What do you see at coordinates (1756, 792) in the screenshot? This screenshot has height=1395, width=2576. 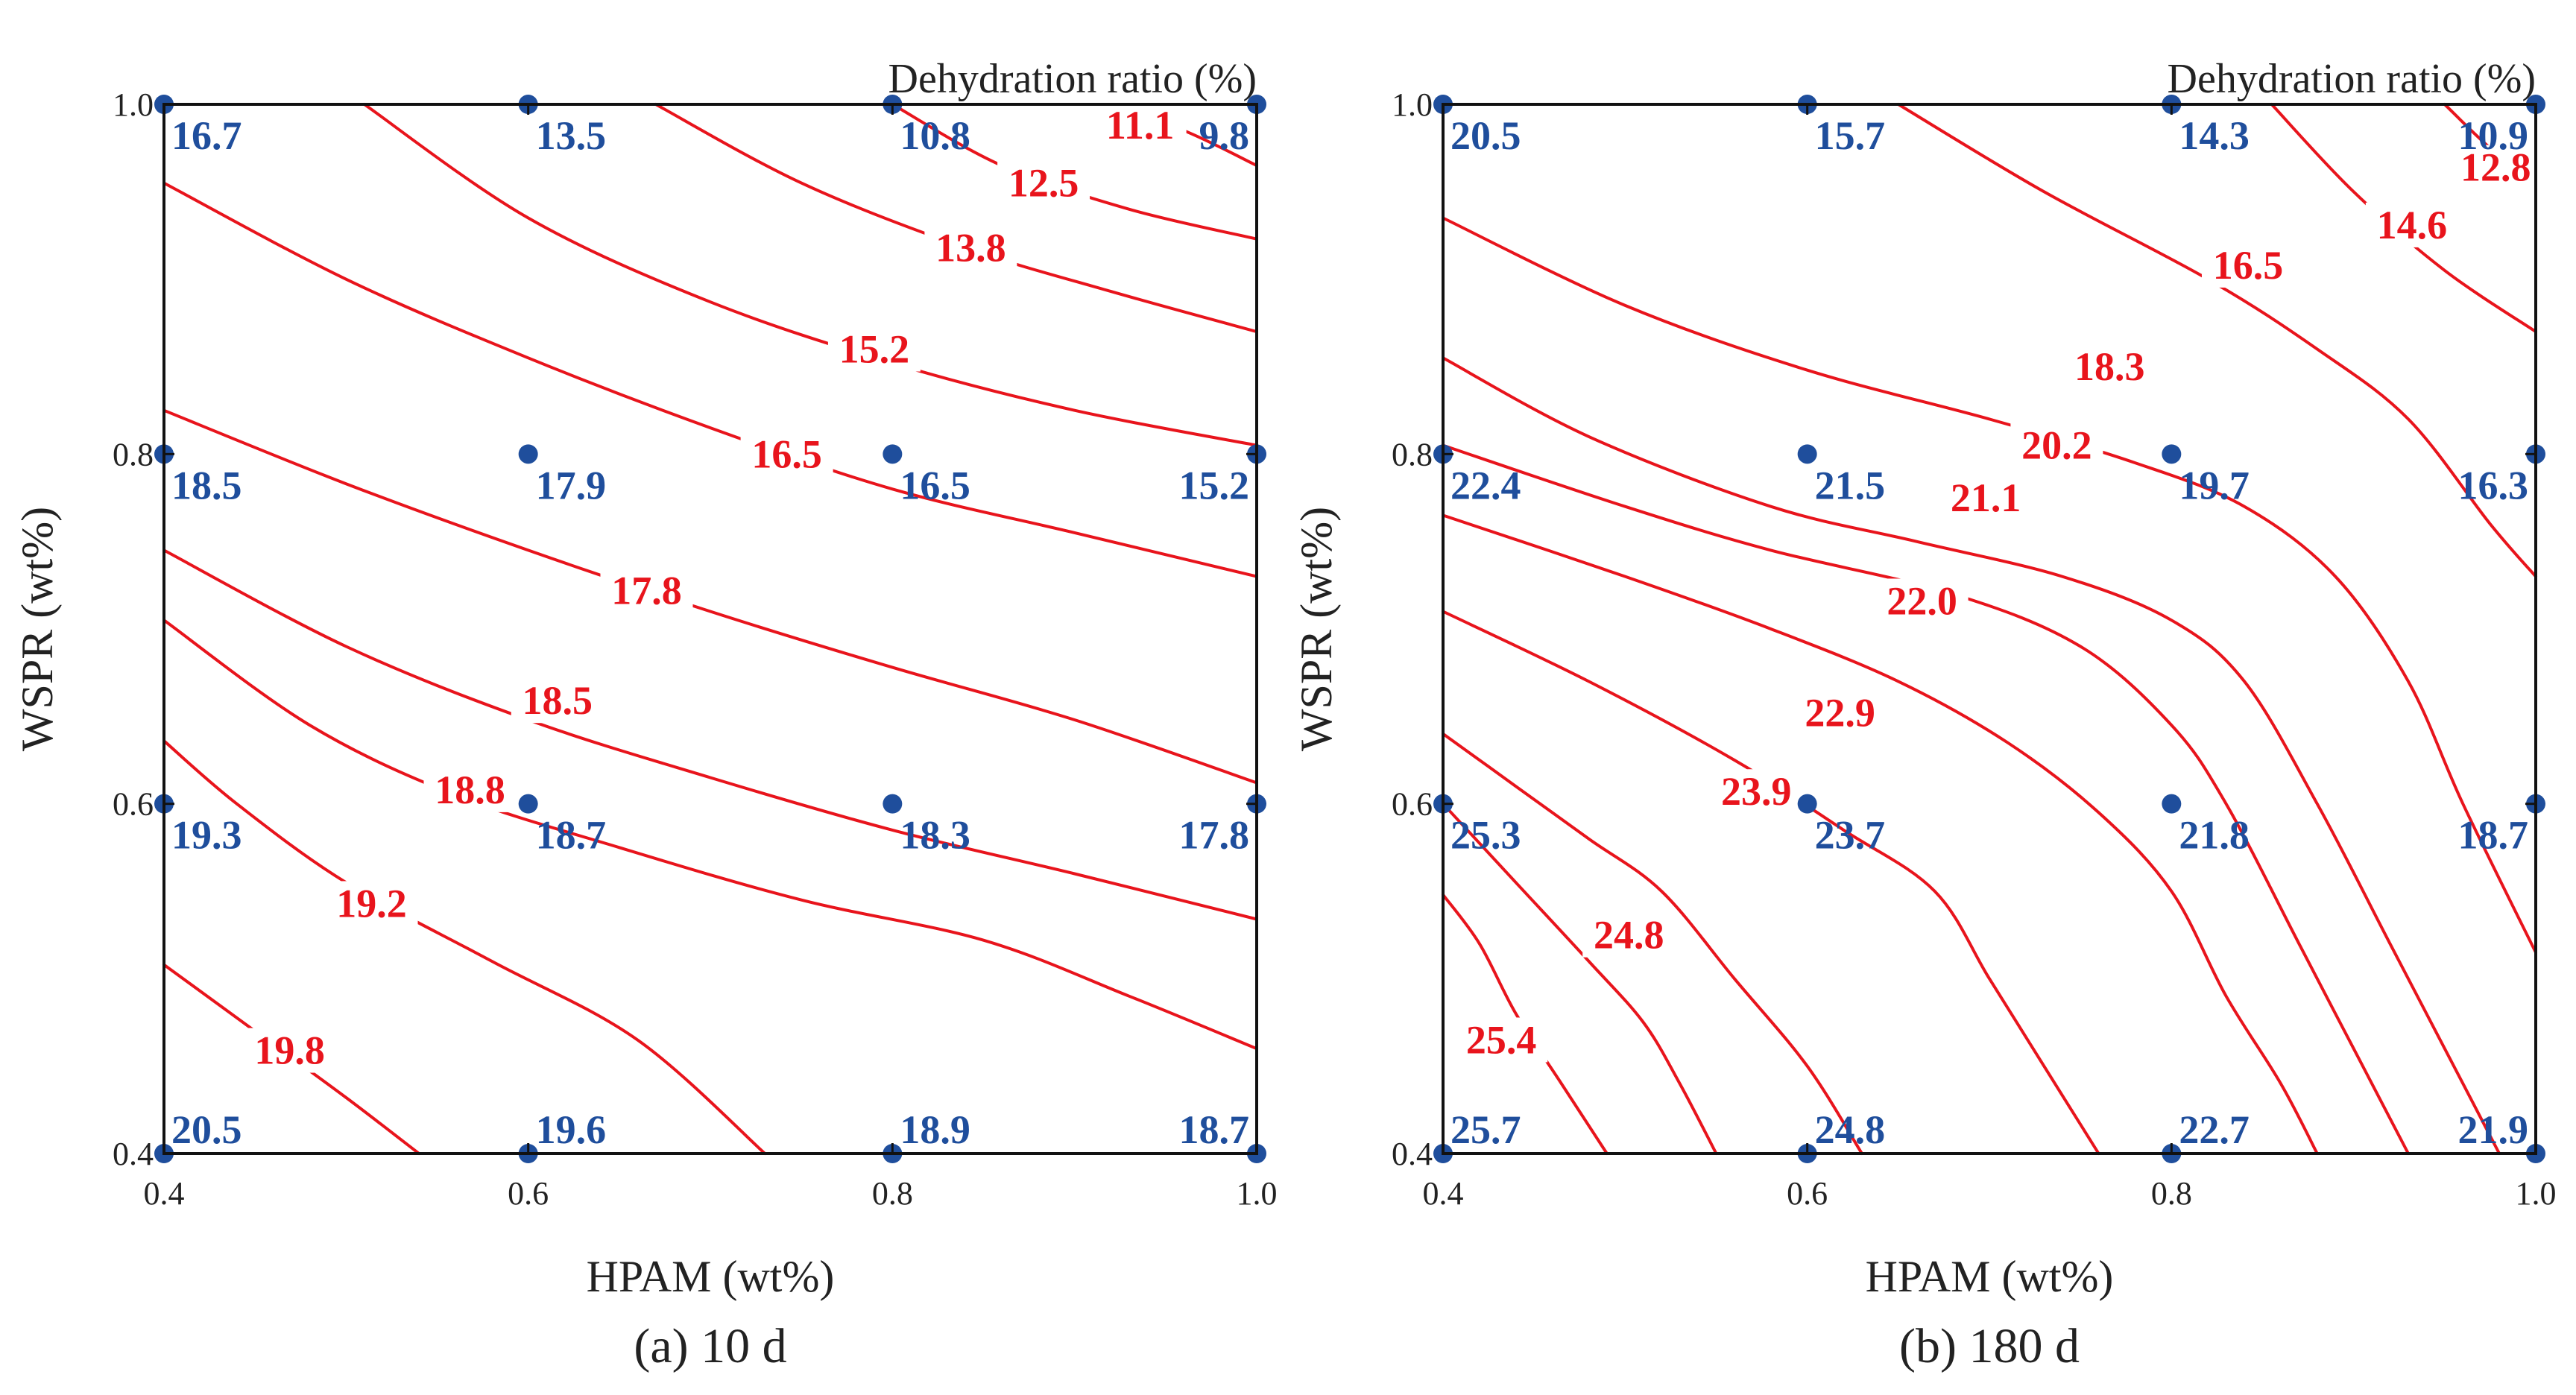 I see `contour-label: 23.9` at bounding box center [1756, 792].